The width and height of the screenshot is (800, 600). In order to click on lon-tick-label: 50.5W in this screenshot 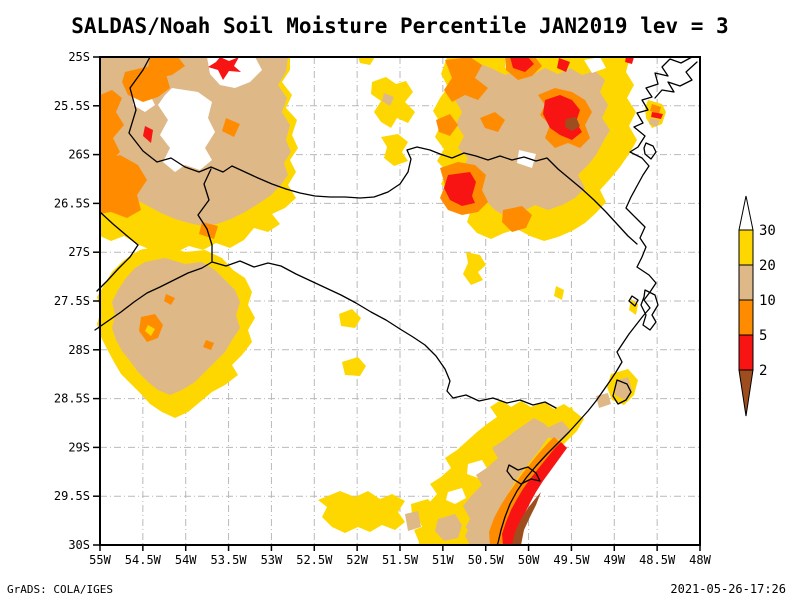, I will do `click(486, 560)`.